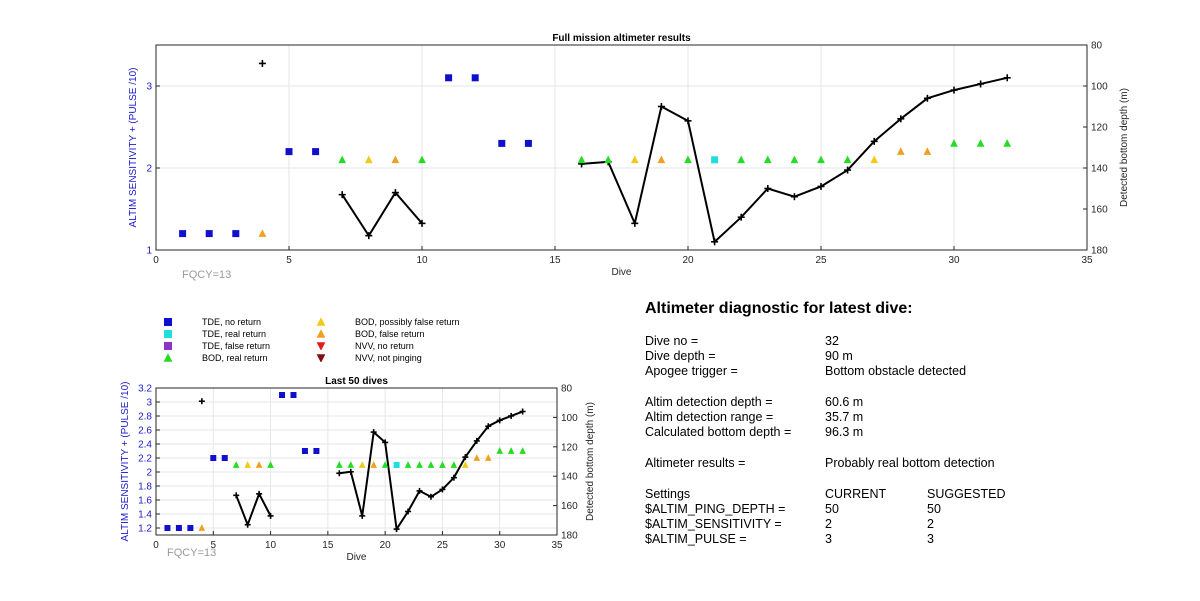  What do you see at coordinates (905, 524) in the screenshot?
I see `setting-row: $ALTIM_SENSITIVITY = 2 2` at bounding box center [905, 524].